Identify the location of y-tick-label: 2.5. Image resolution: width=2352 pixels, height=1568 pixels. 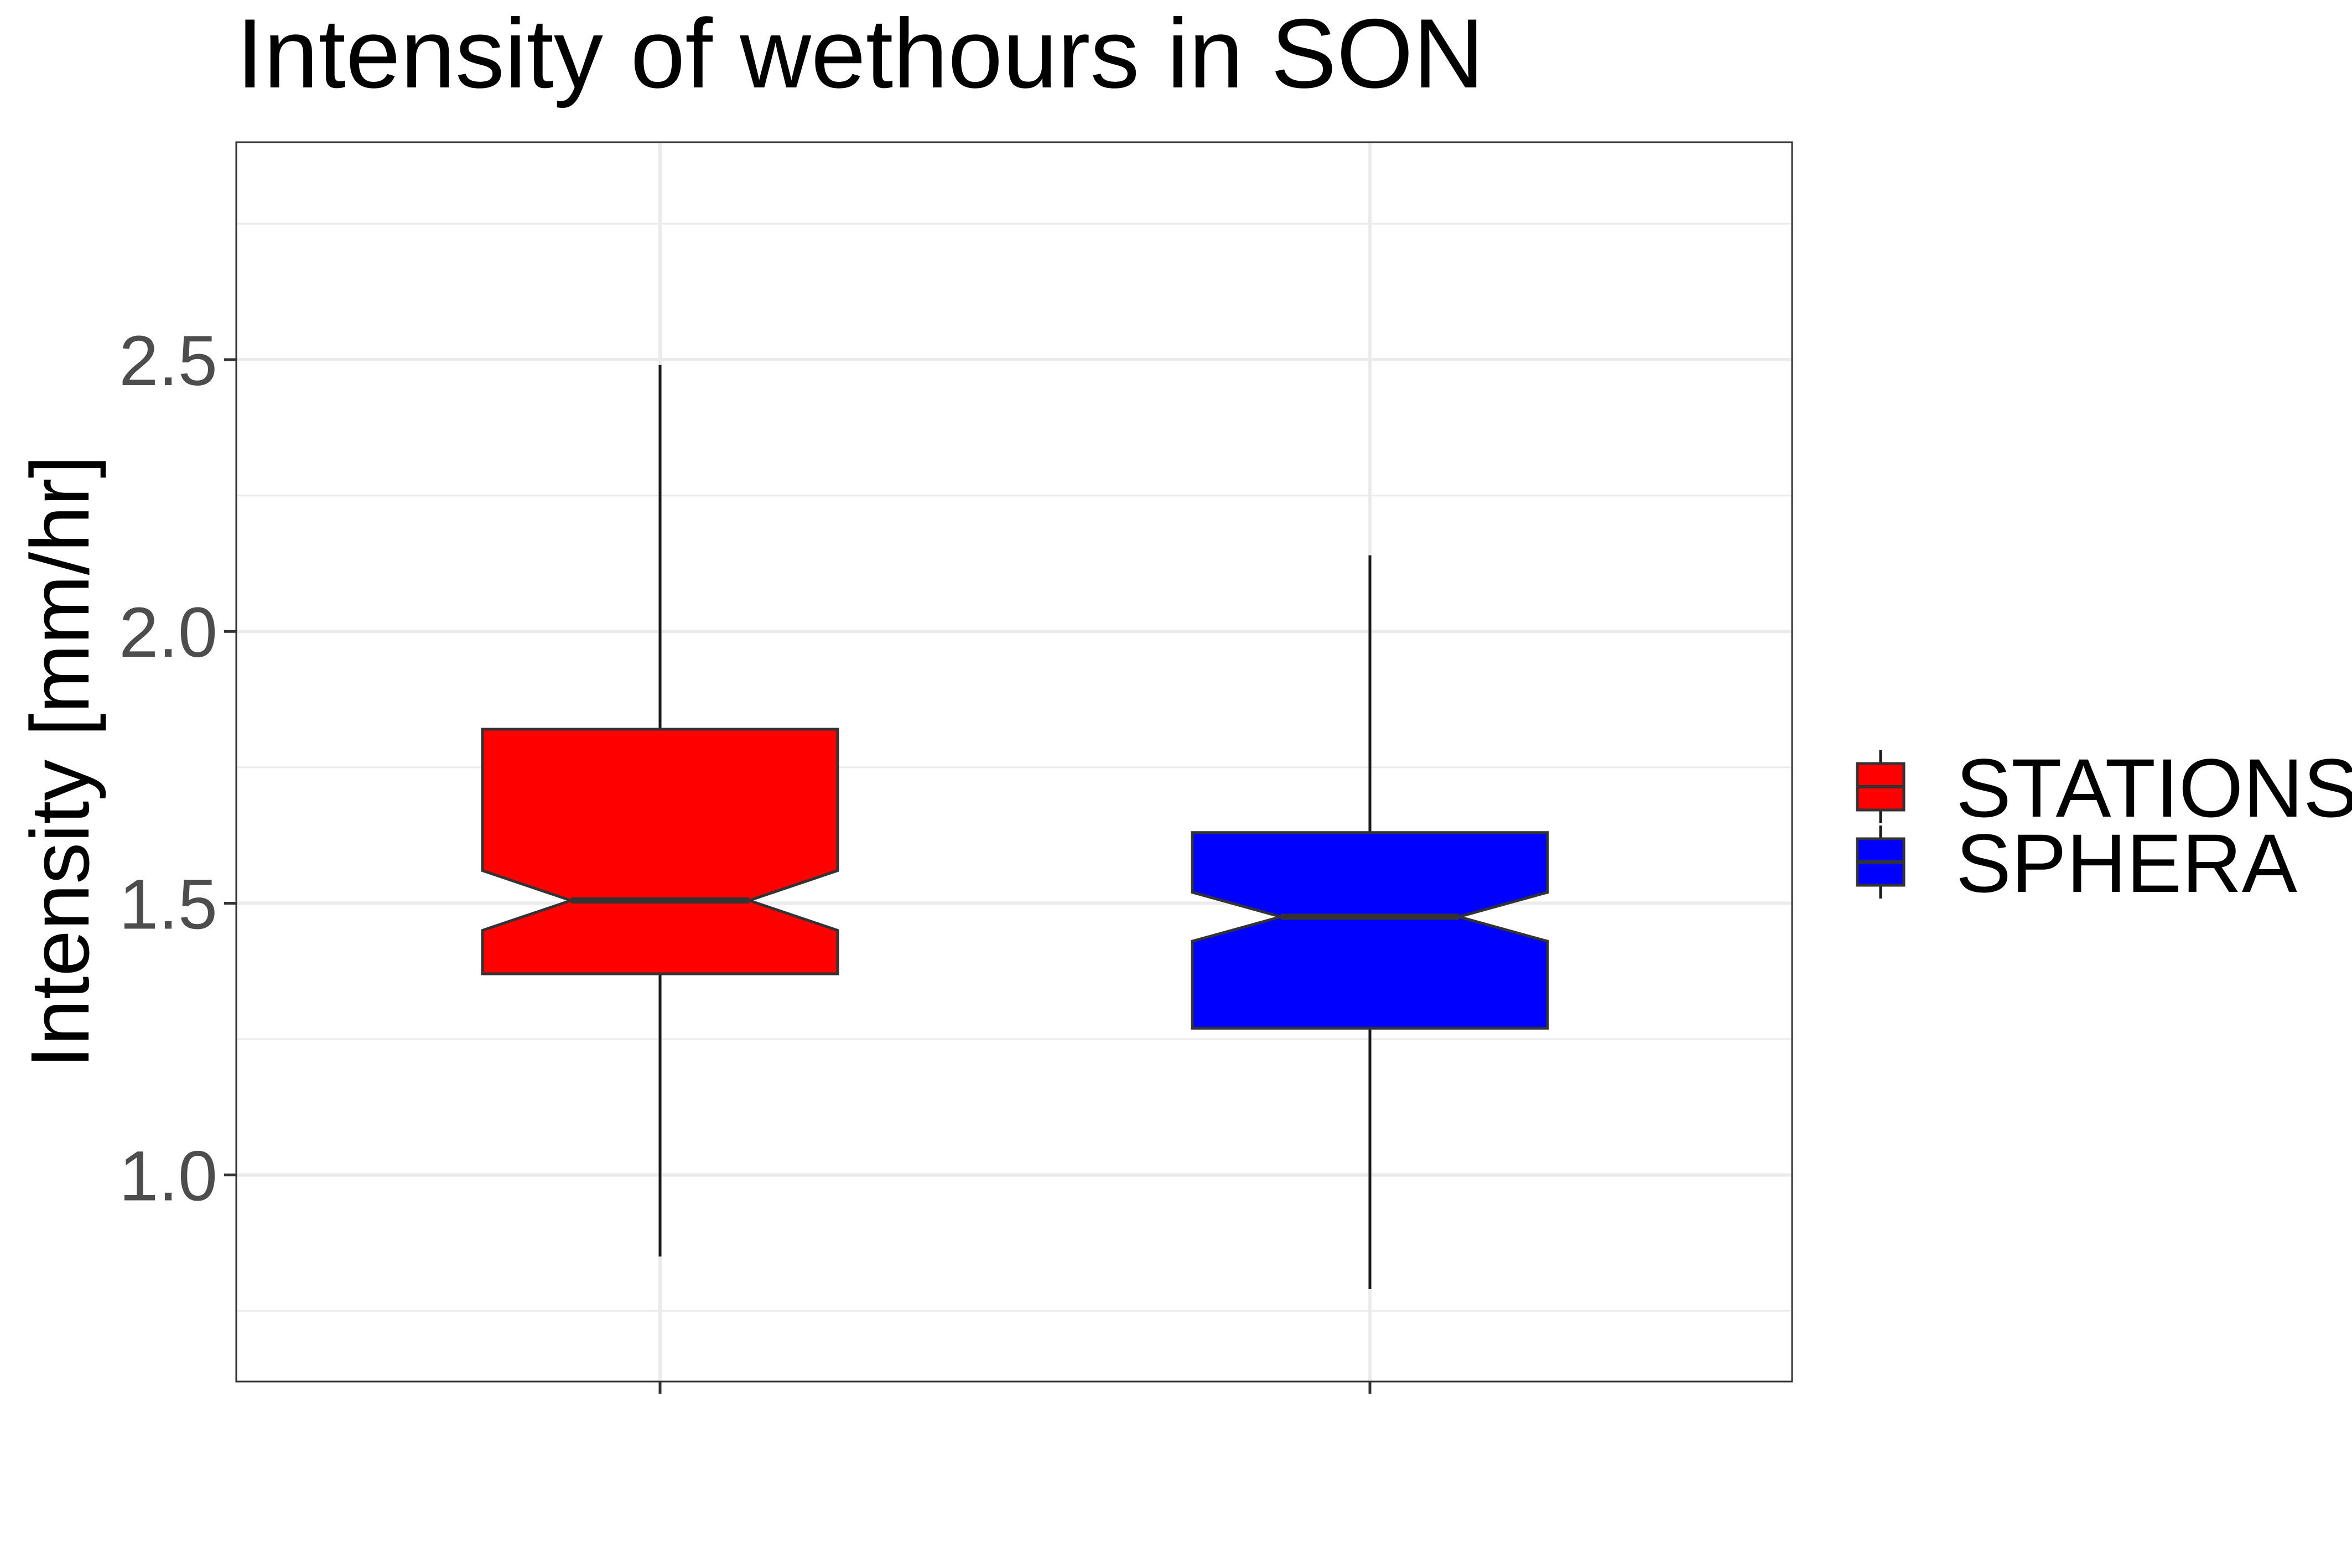
(168, 361).